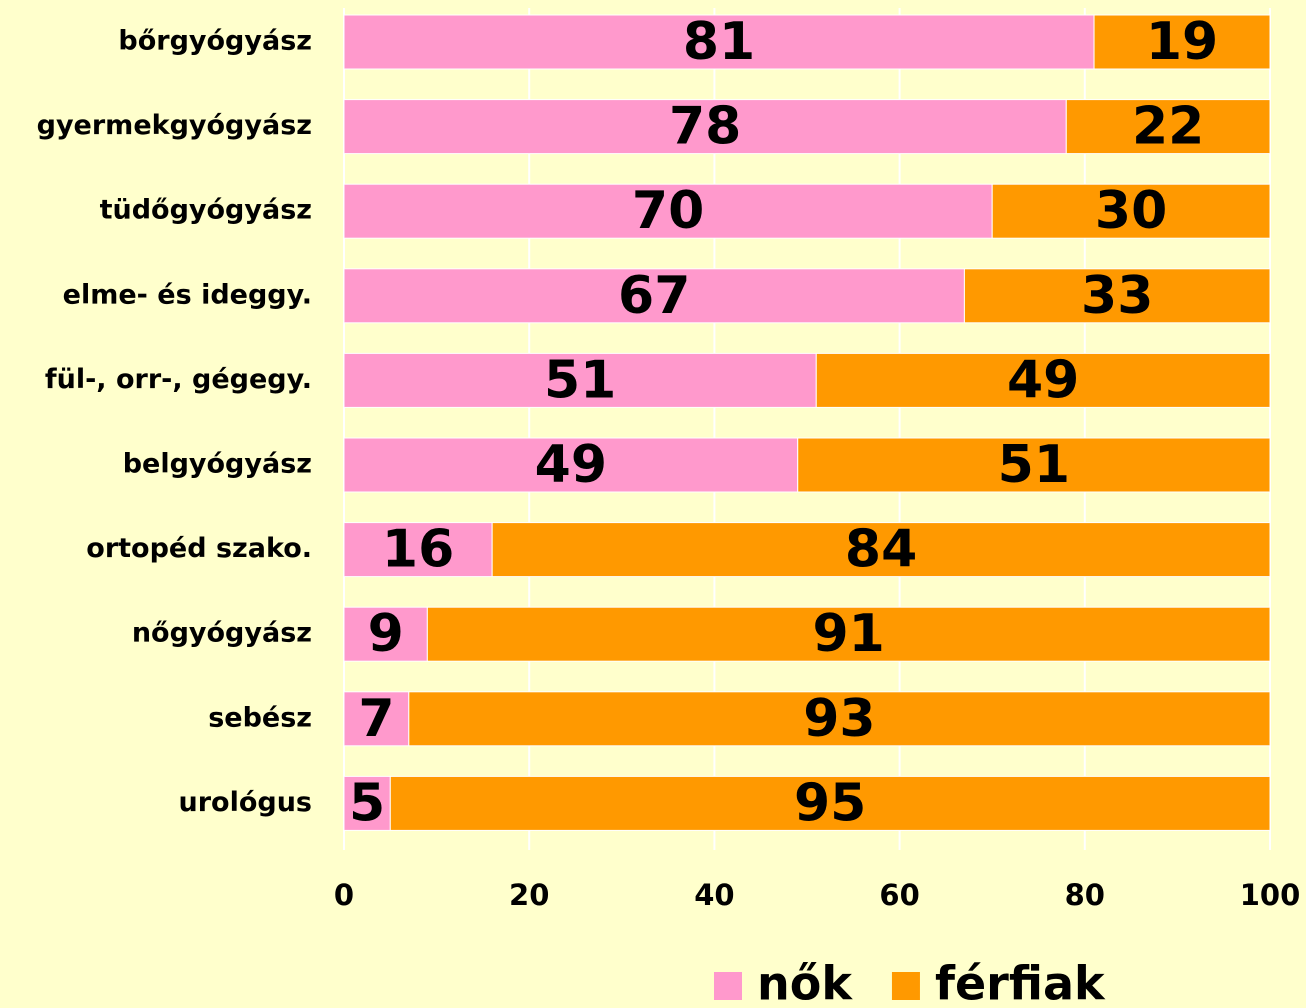 This screenshot has width=1306, height=1008. I want to click on data-label: 84, so click(881, 550).